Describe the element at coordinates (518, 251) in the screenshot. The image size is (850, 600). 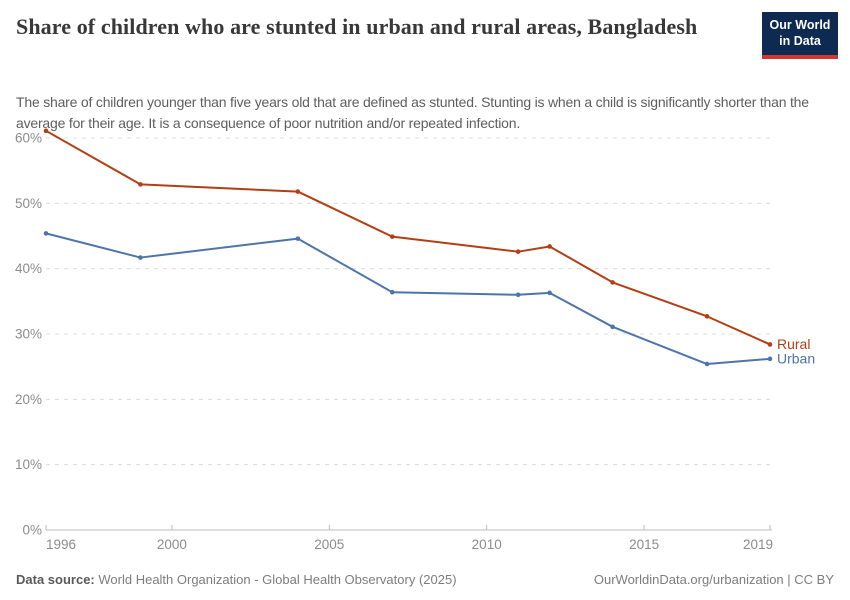
I see `rural-point-2011` at that location.